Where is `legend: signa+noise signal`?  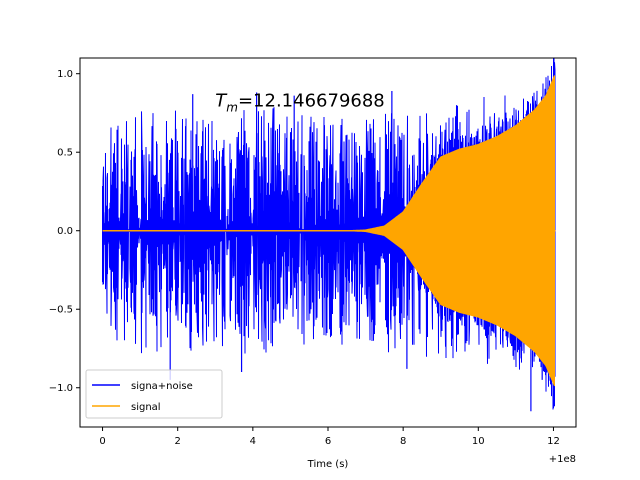 legend: signa+noise signal is located at coordinates (154, 394).